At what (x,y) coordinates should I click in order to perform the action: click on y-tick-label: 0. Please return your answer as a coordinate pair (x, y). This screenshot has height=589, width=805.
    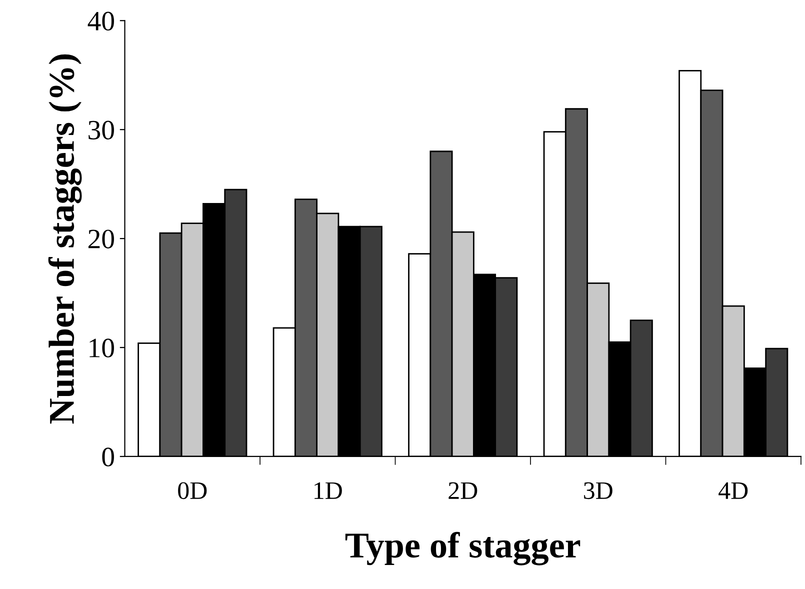
    Looking at the image, I should click on (108, 457).